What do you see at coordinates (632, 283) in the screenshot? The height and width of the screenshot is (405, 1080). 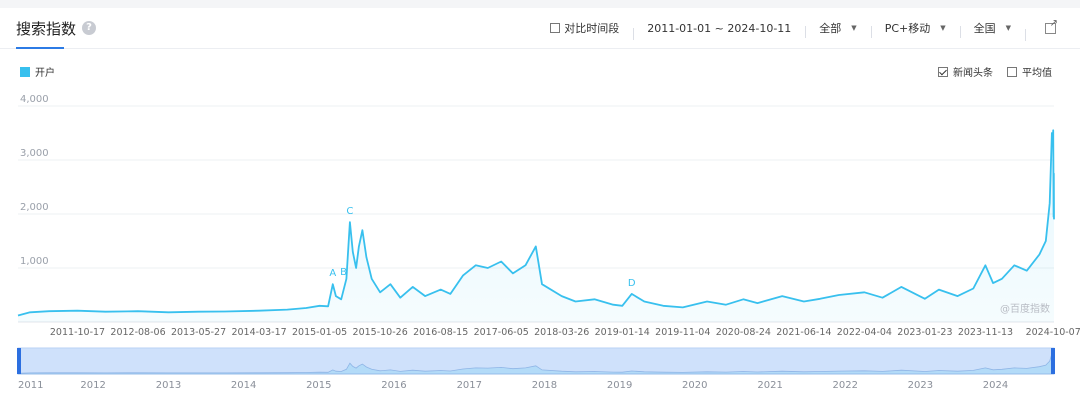 I see `news-annotation-d: D` at bounding box center [632, 283].